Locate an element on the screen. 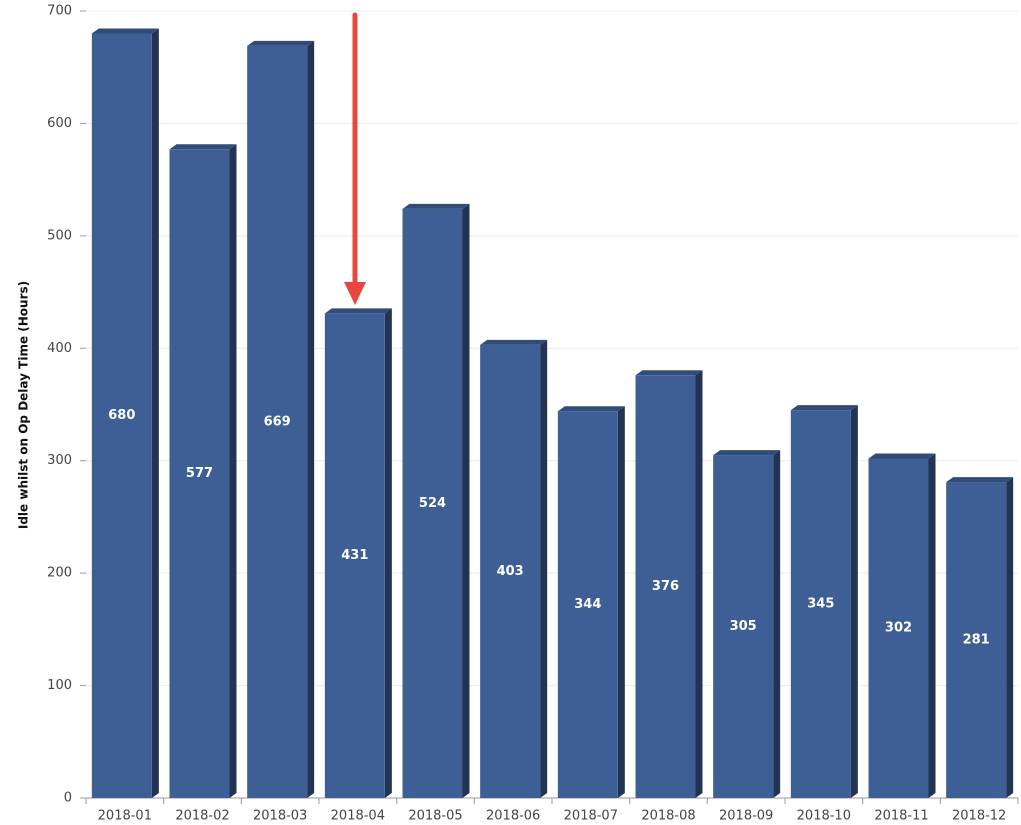 This screenshot has height=825, width=1021. data-label: 403 is located at coordinates (510, 571).